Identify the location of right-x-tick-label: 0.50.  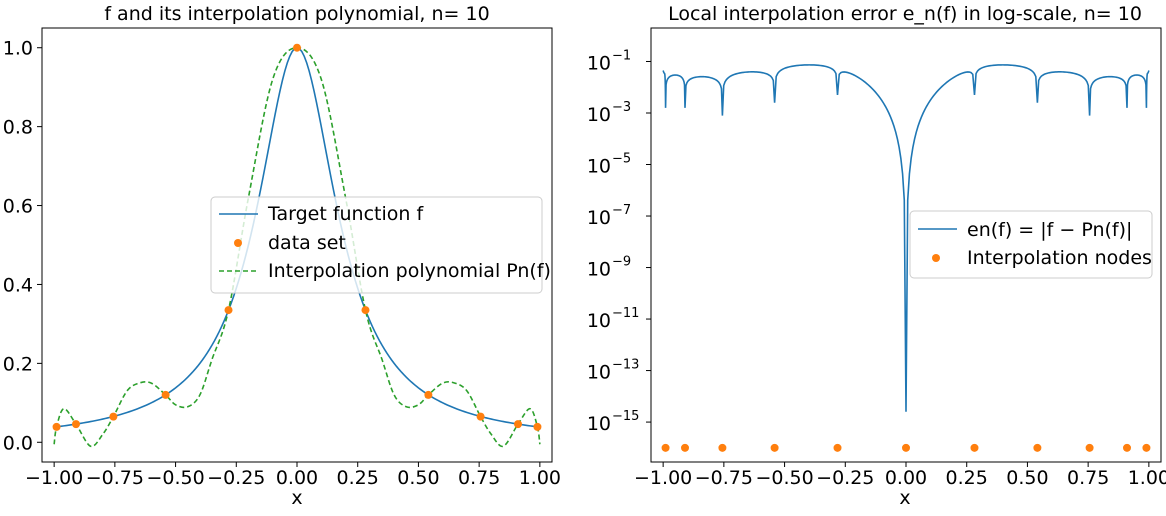
(1027, 478).